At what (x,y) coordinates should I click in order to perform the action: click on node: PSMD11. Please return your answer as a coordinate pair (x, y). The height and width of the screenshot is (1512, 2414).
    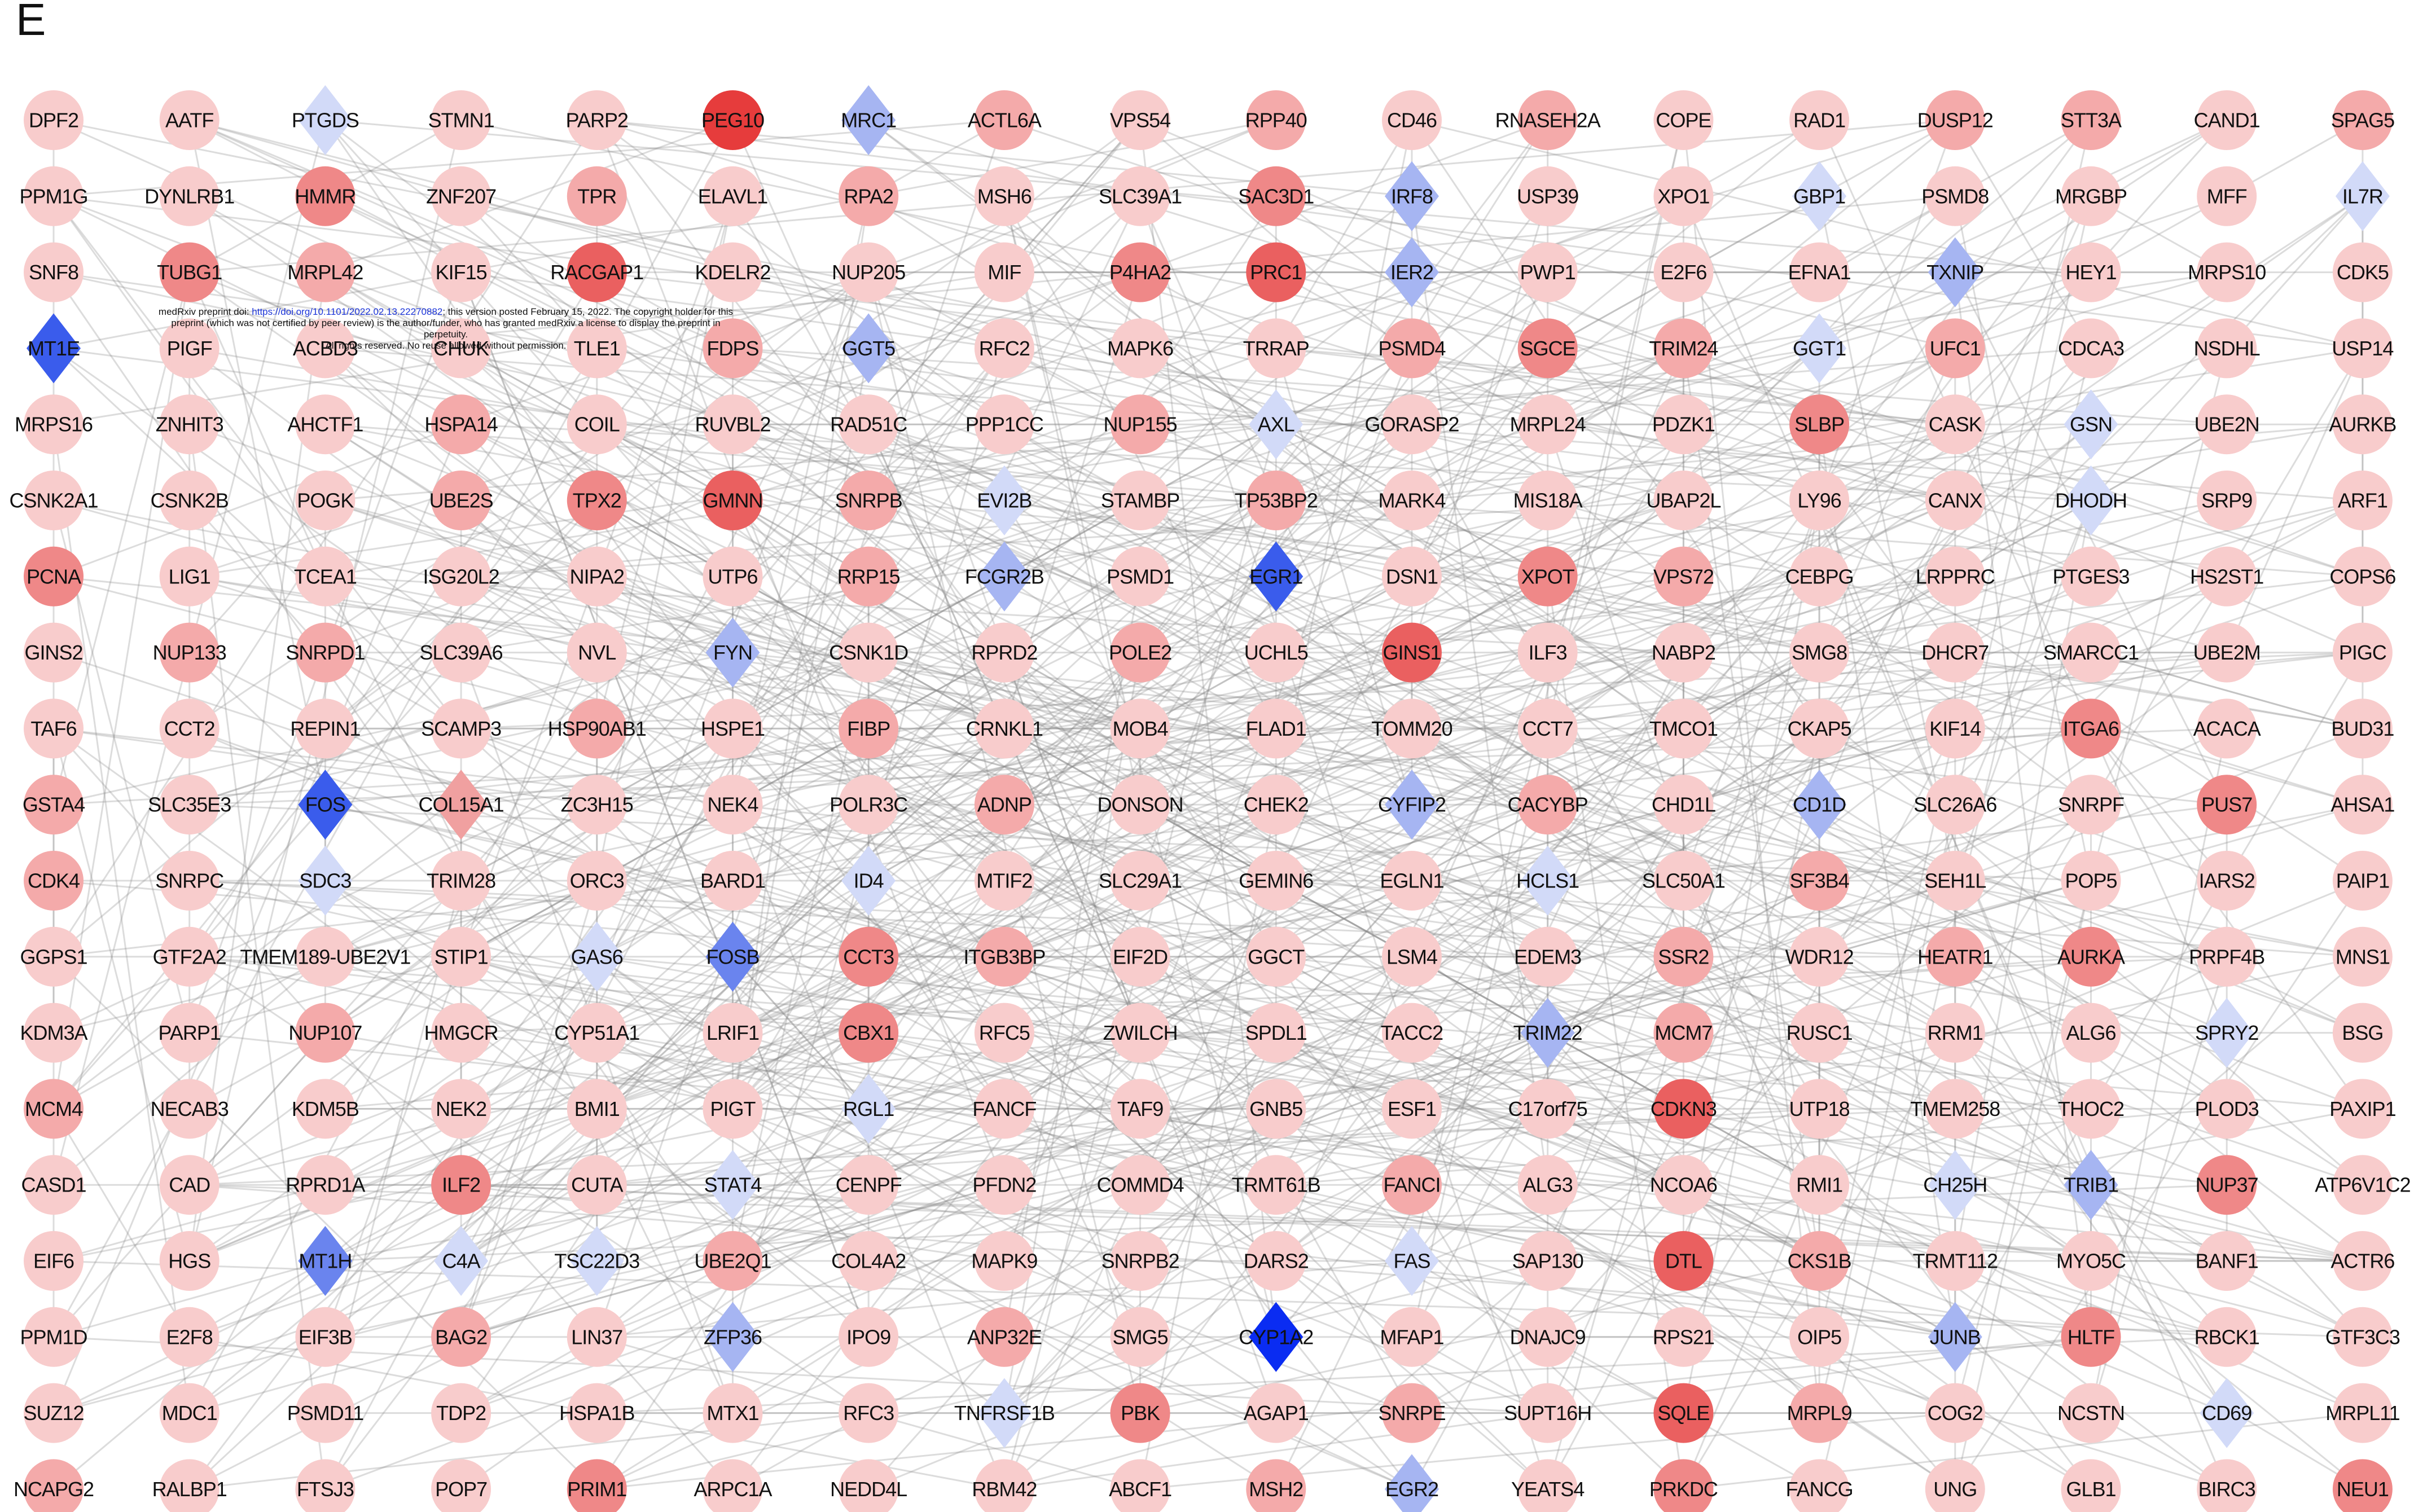
    Looking at the image, I should click on (325, 1413).